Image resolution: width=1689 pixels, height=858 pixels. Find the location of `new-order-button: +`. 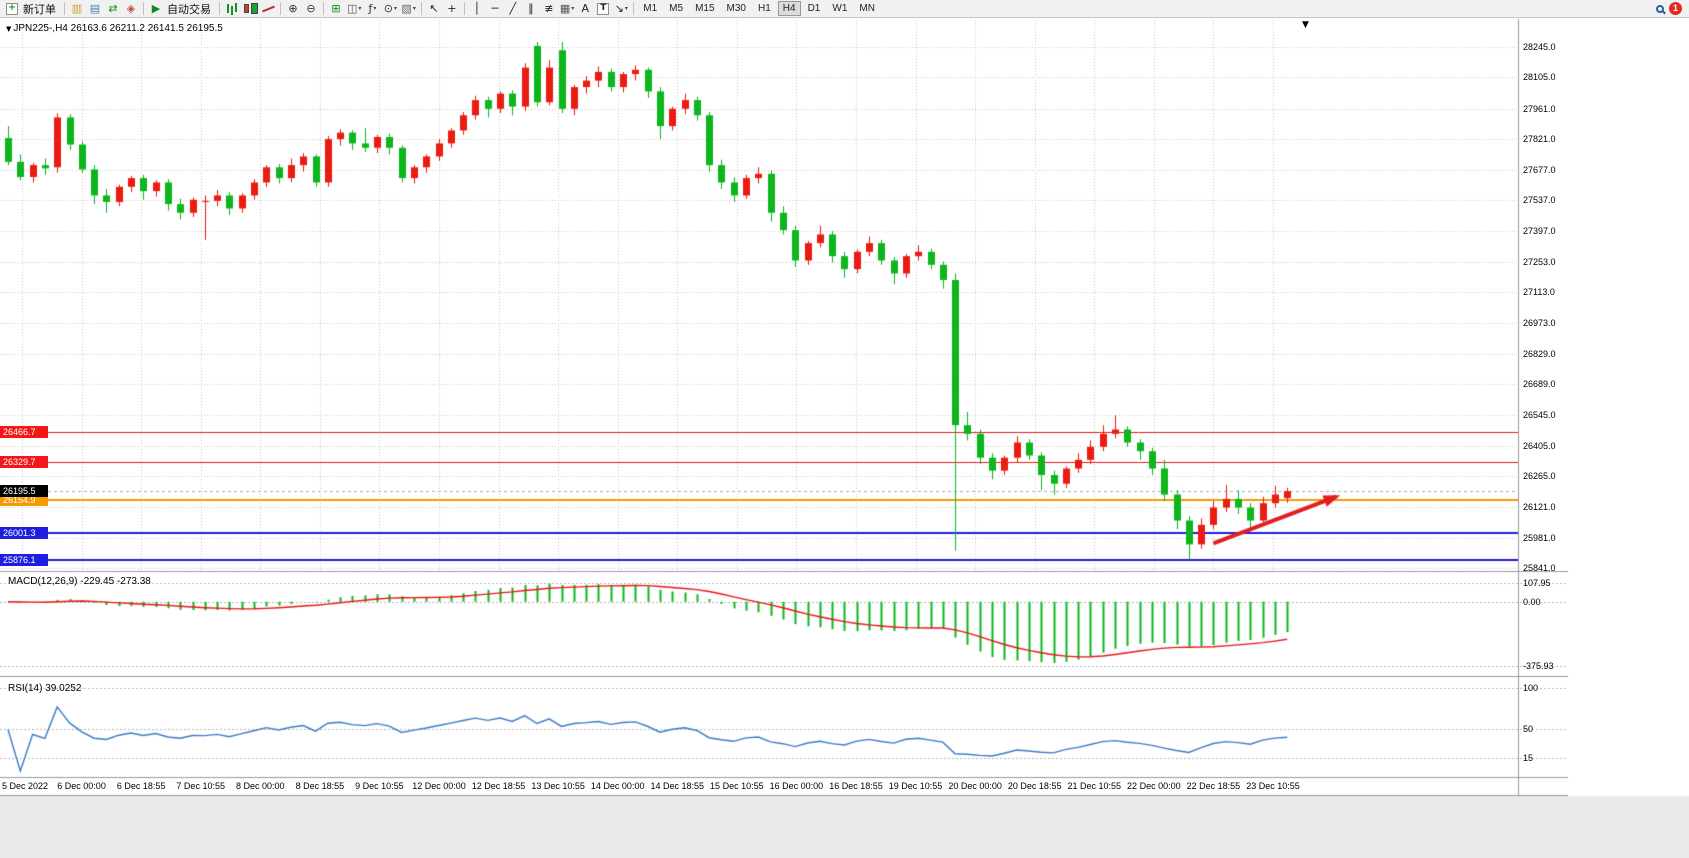

new-order-button: + is located at coordinates (12, 9).